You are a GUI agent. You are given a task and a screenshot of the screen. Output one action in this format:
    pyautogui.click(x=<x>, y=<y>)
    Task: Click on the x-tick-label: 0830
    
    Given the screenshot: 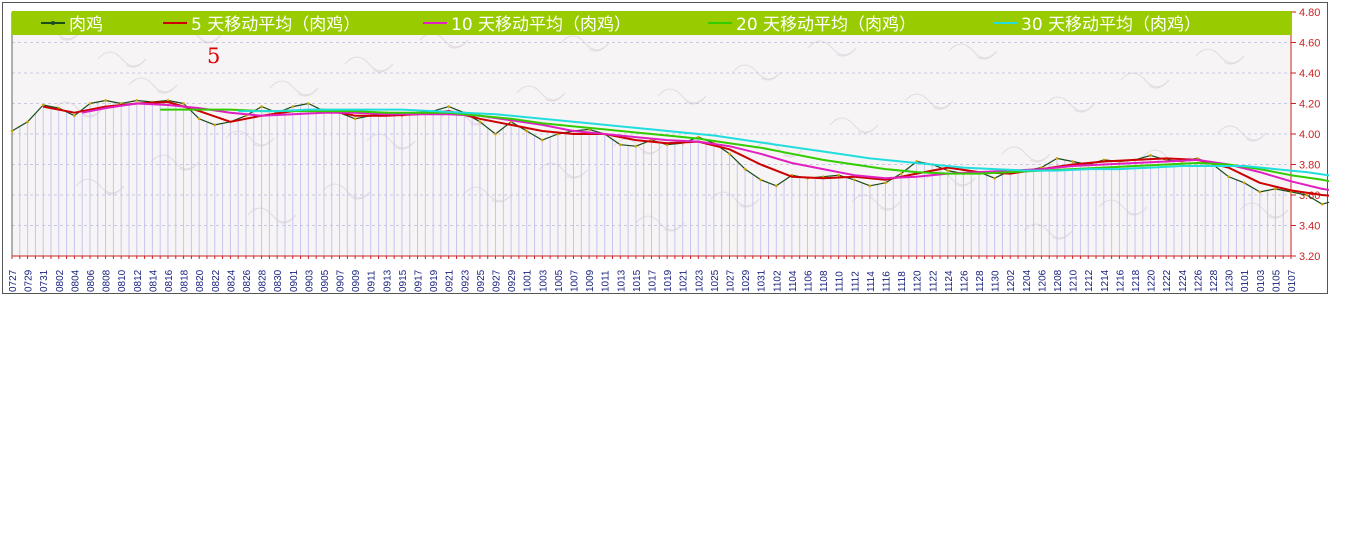 What is the action you would take?
    pyautogui.click(x=278, y=280)
    